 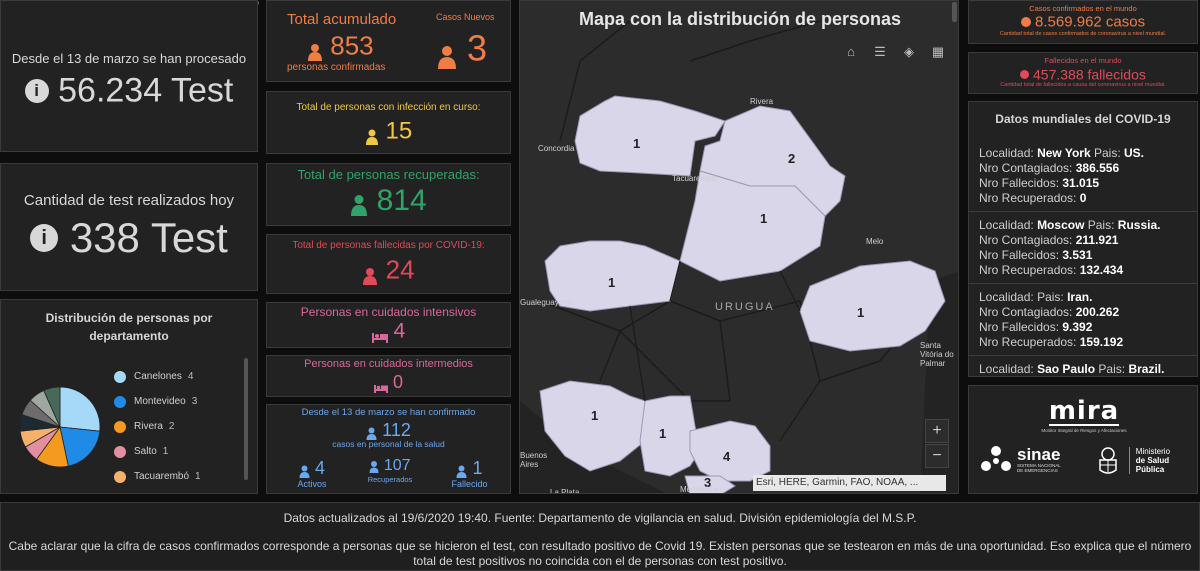 What do you see at coordinates (320, 467) in the screenshot?
I see `health-active-value: 4` at bounding box center [320, 467].